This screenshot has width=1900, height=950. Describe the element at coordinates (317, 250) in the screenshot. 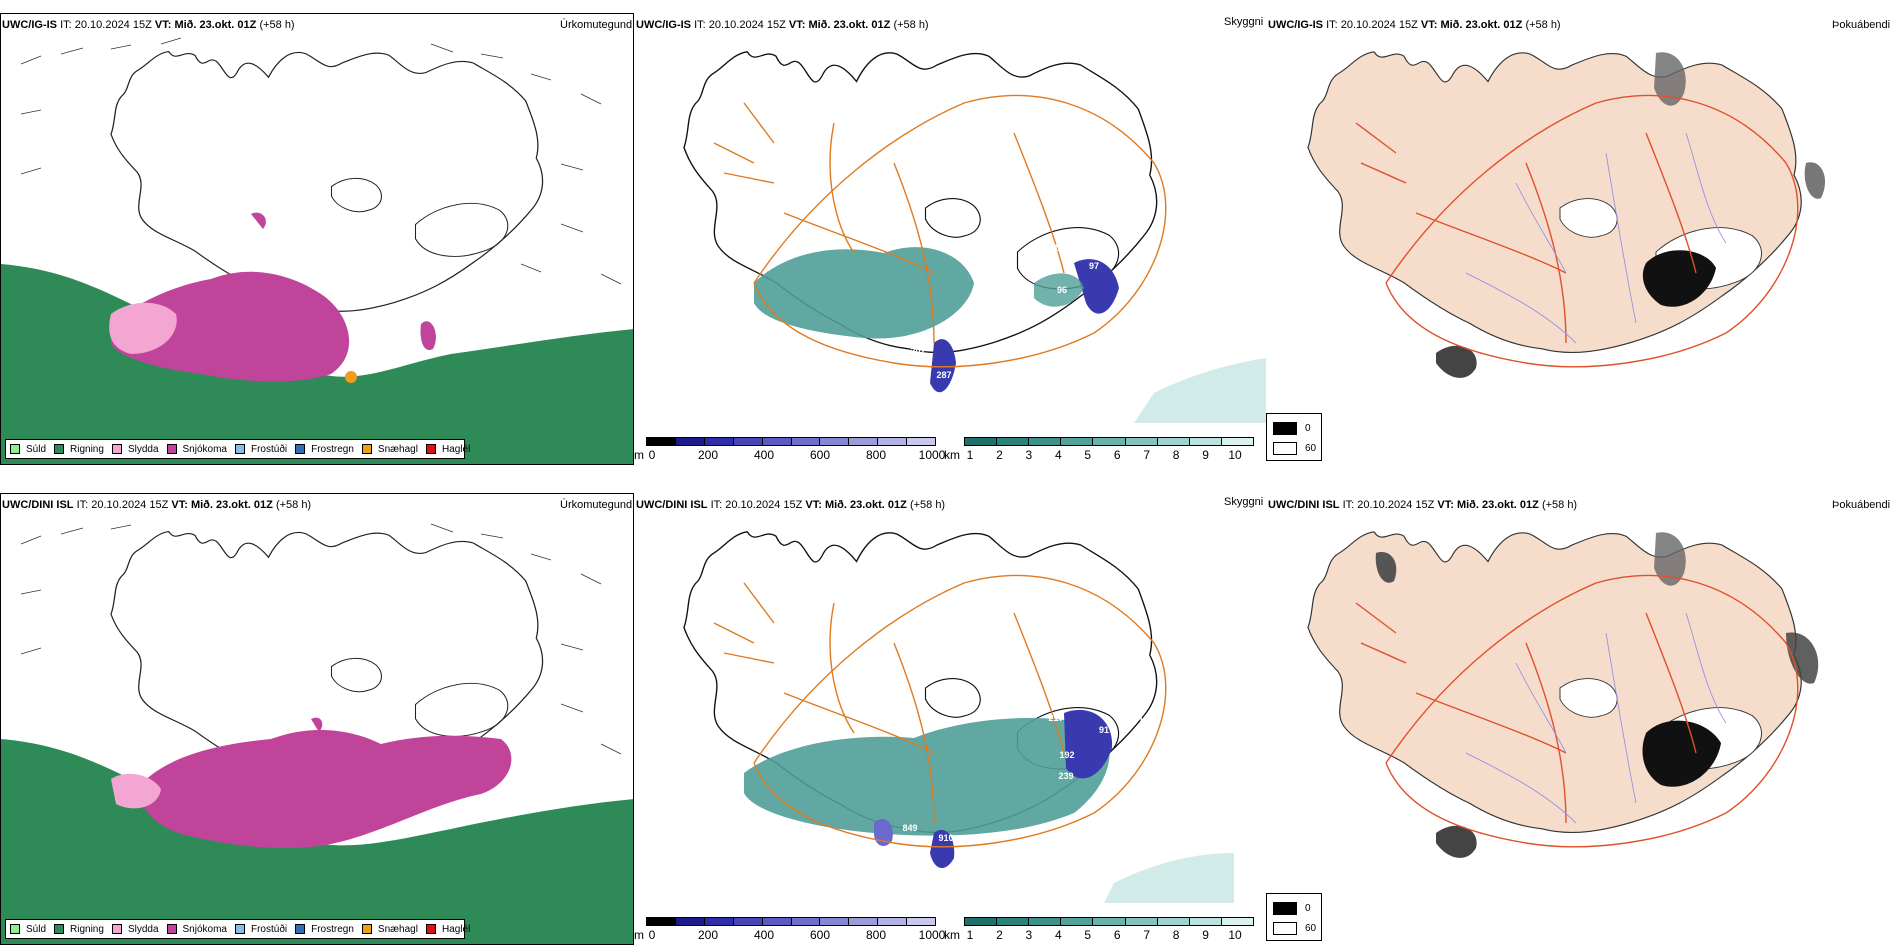

I see `precip-map-row1` at that location.